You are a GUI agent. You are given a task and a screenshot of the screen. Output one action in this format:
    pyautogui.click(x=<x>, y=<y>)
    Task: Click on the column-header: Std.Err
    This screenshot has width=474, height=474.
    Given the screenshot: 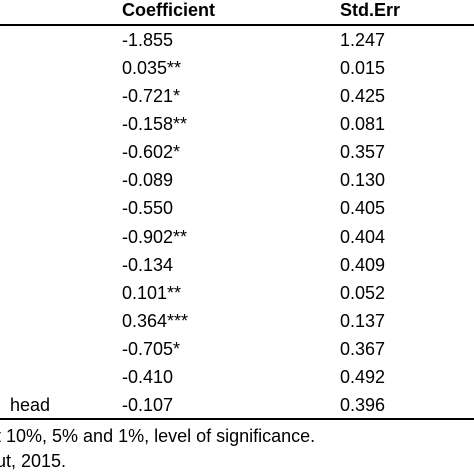 What is the action you would take?
    pyautogui.click(x=370, y=10)
    